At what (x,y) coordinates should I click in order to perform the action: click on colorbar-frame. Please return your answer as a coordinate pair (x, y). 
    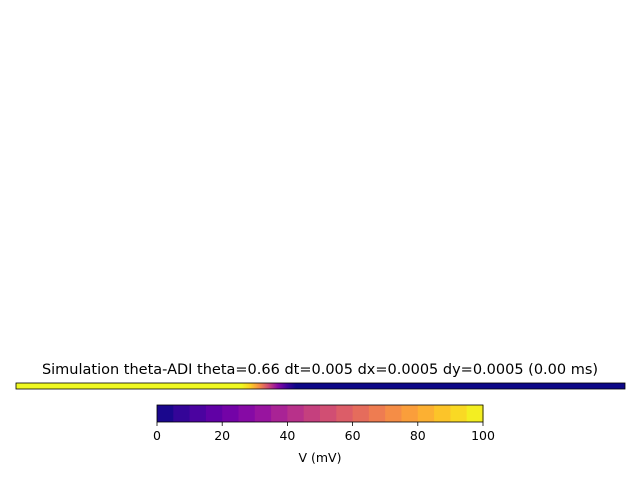
    Looking at the image, I should click on (320, 413).